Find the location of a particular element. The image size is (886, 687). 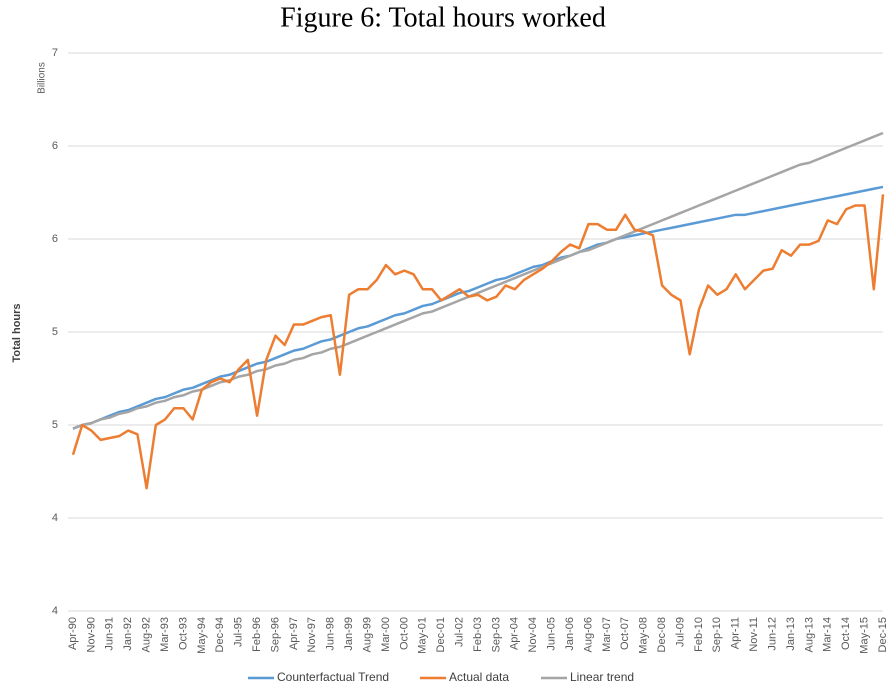

x-tick-label: Apr-97 is located at coordinates (294, 633).